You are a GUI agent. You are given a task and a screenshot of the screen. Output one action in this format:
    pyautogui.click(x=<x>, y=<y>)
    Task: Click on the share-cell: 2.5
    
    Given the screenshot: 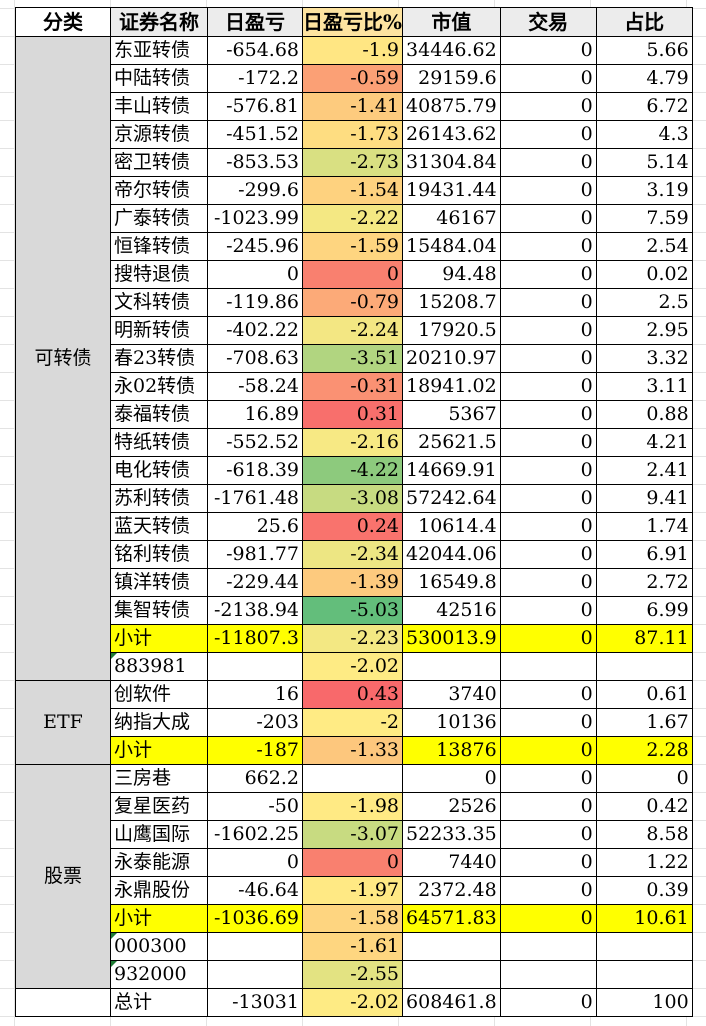 What is the action you would take?
    pyautogui.click(x=644, y=302)
    